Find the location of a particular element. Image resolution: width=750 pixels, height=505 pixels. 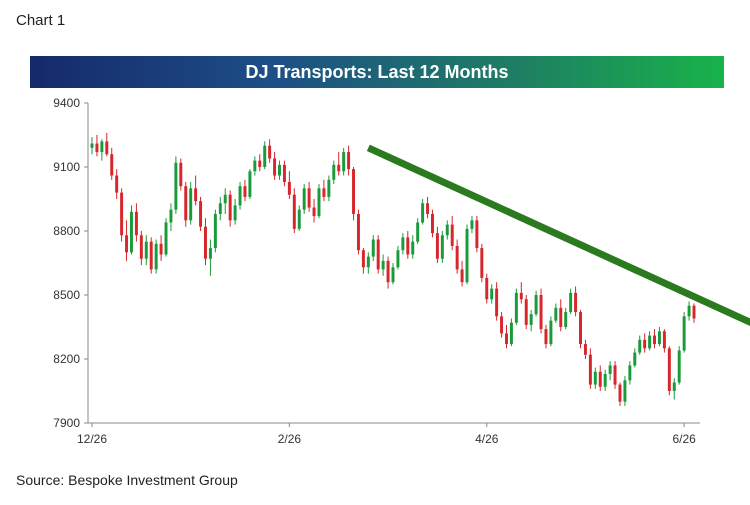

x-tick-label: 2/26 is located at coordinates (290, 439).